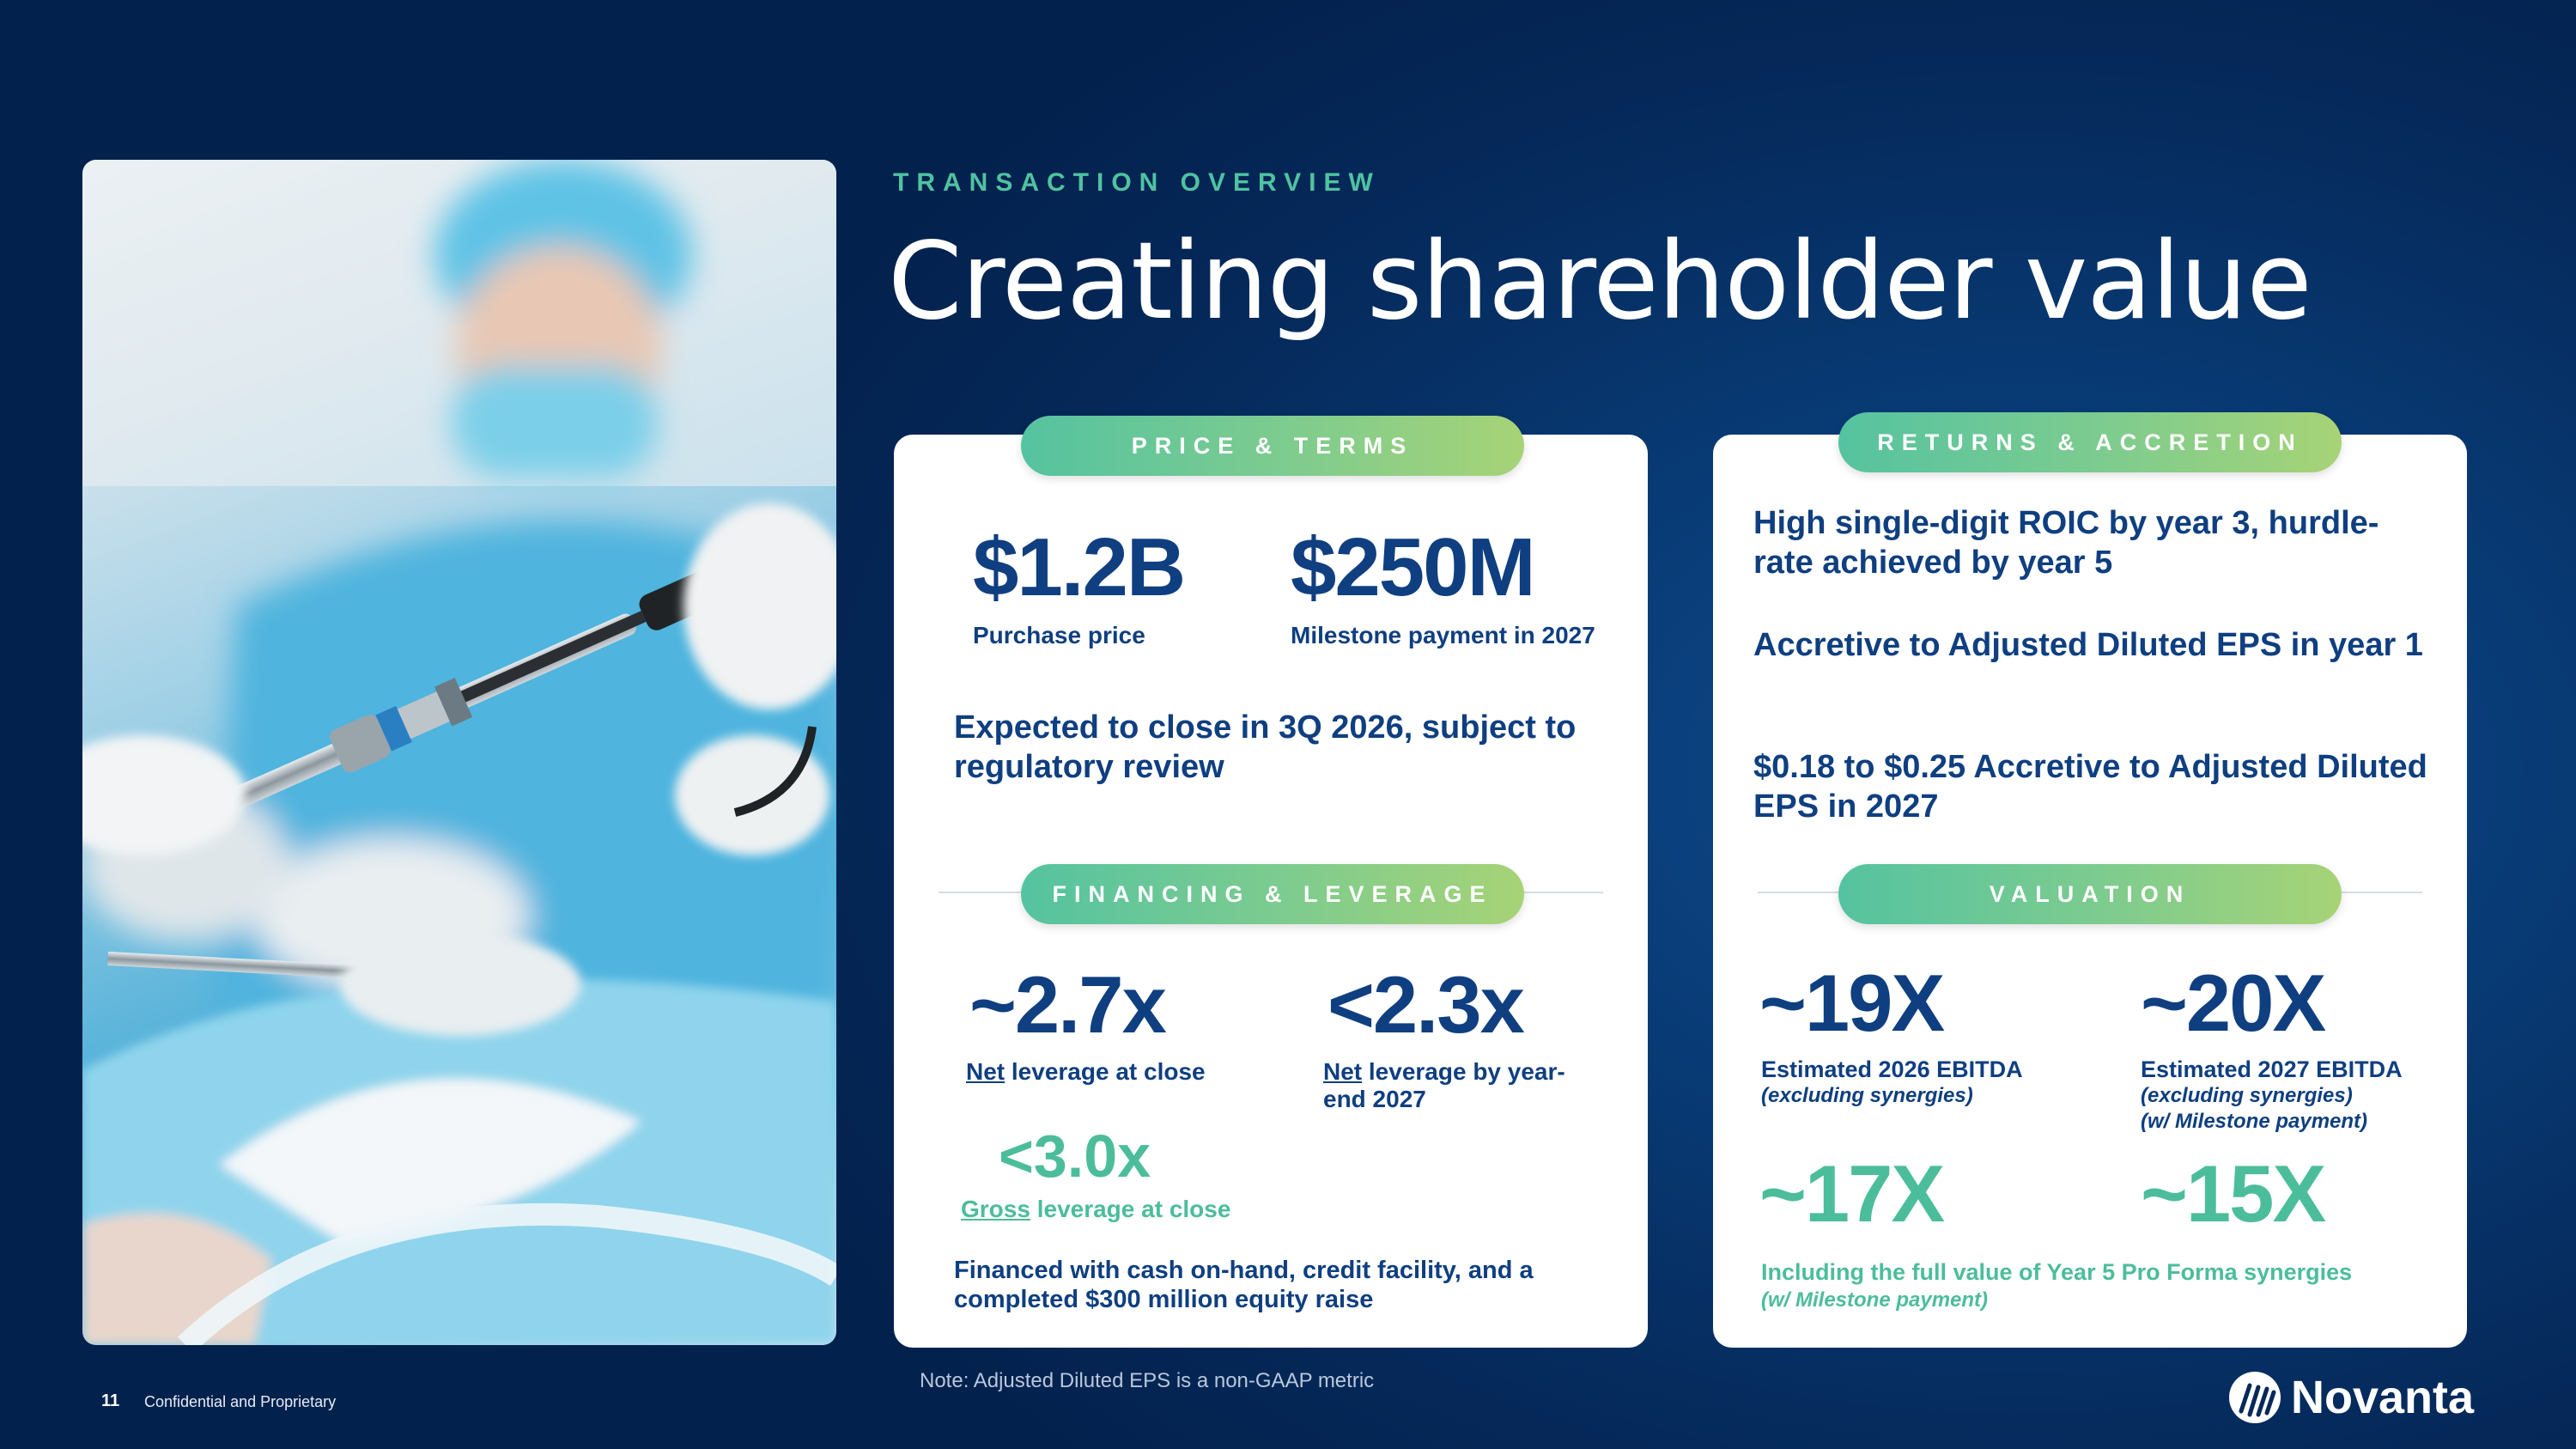 The image size is (2576, 1449). What do you see at coordinates (111, 1400) in the screenshot?
I see `page-number: 11` at bounding box center [111, 1400].